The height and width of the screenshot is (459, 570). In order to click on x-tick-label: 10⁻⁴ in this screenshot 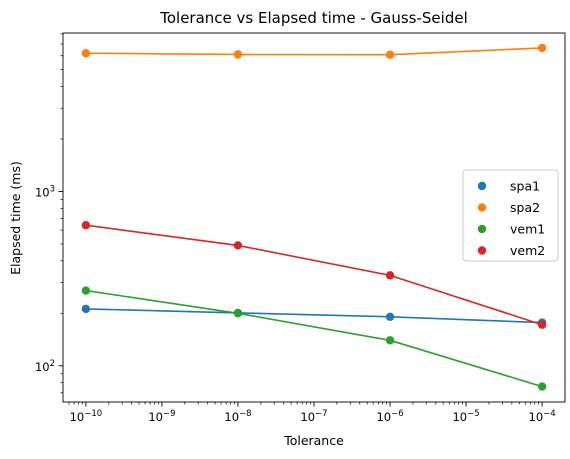, I will do `click(542, 416)`.